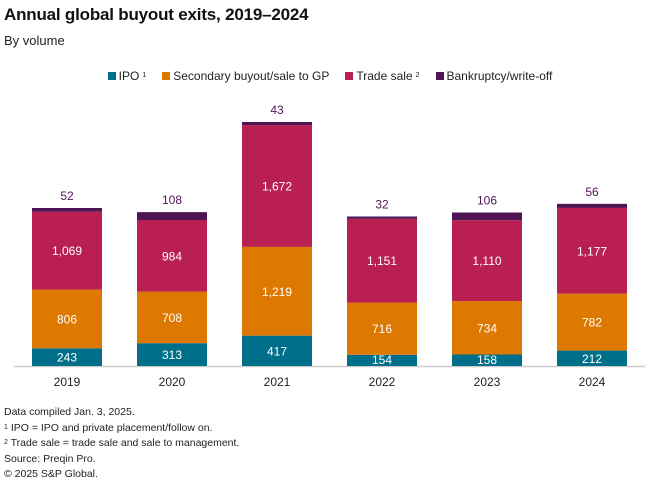 The height and width of the screenshot is (491, 660). What do you see at coordinates (172, 382) in the screenshot?
I see `x-tick-label-2020: 2020` at bounding box center [172, 382].